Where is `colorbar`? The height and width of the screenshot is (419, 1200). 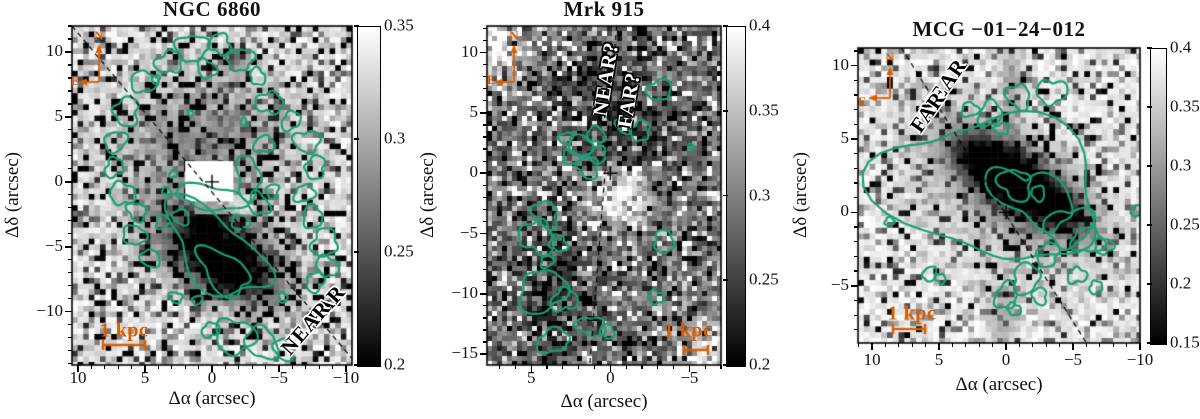 colorbar is located at coordinates (1158, 196).